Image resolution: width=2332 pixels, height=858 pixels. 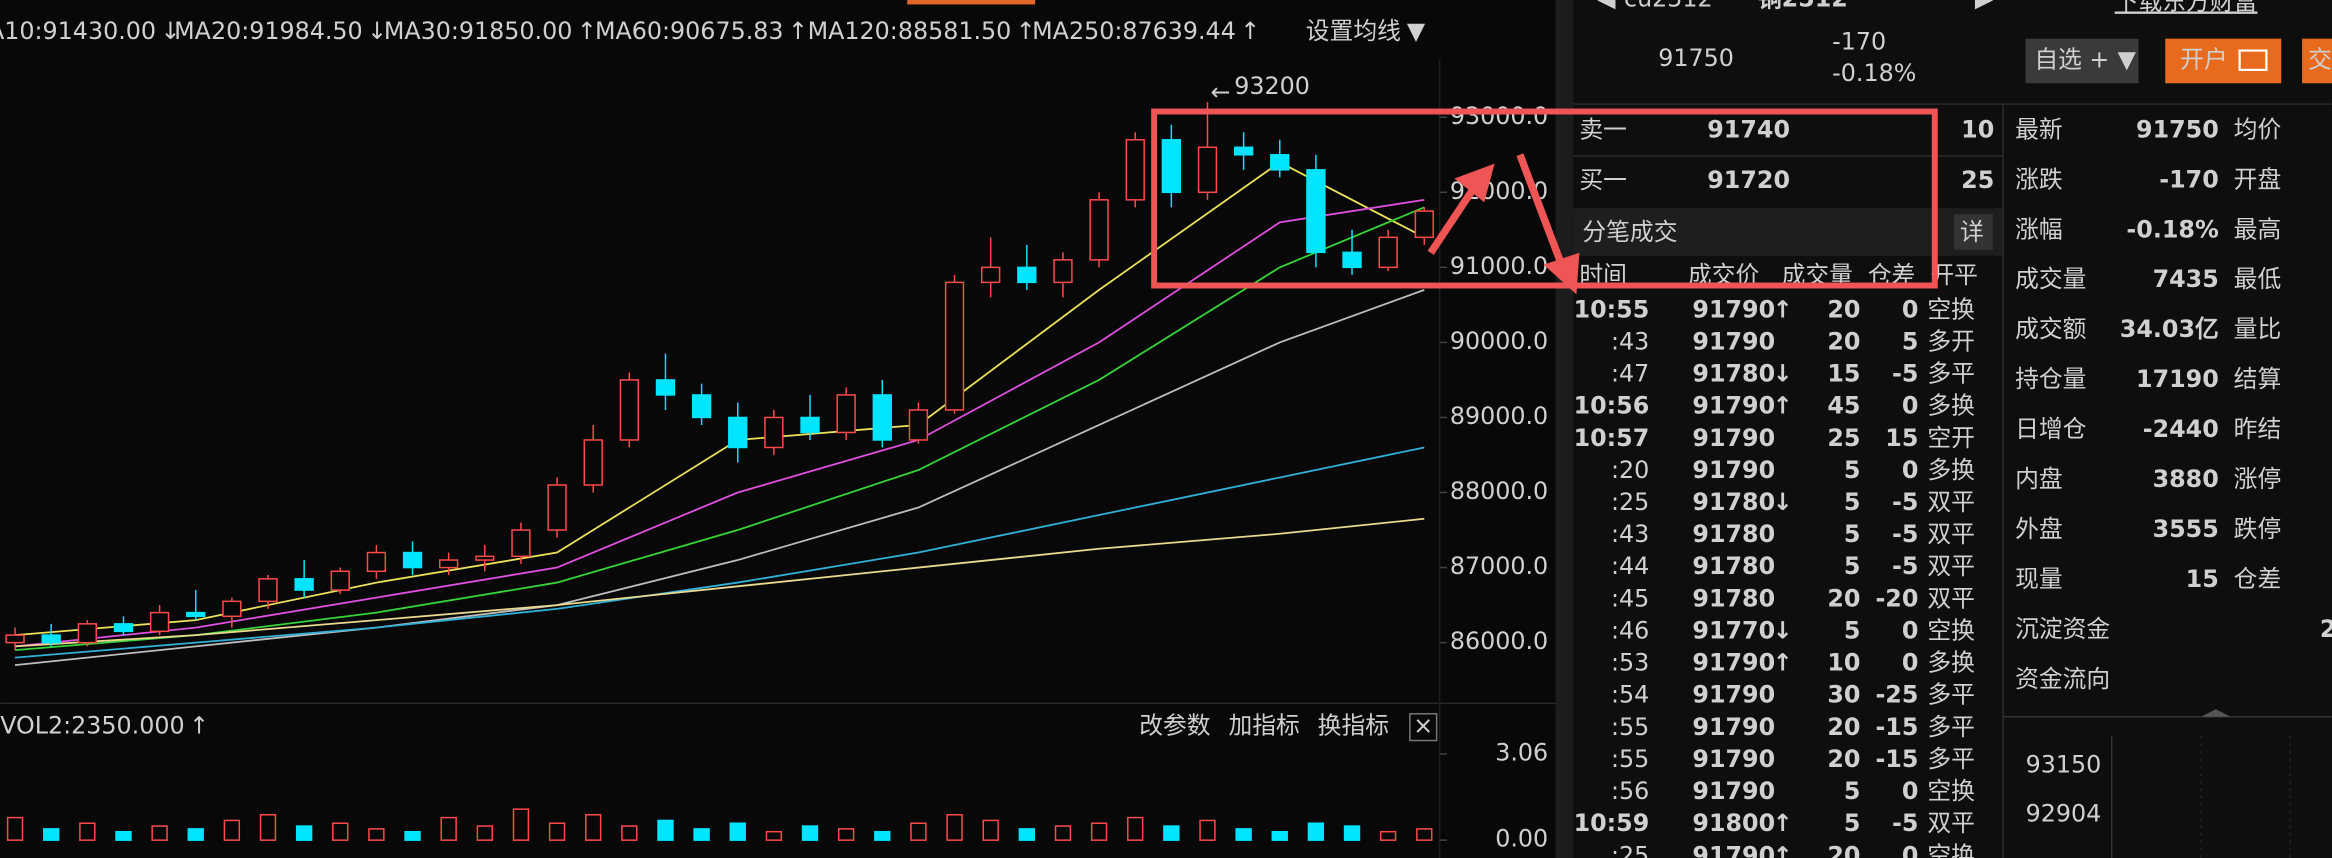 I want to click on y-tick-label: 91000.0, so click(x=1499, y=266).